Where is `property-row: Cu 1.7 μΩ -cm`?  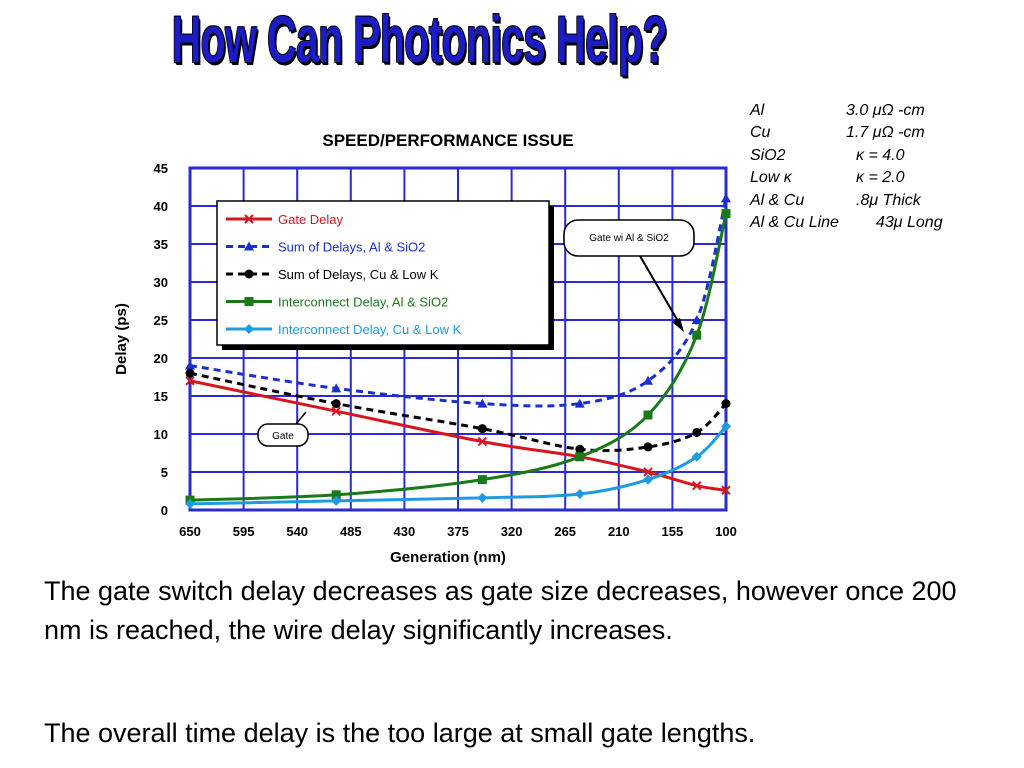 property-row: Cu 1.7 μΩ -cm is located at coordinates (846, 133).